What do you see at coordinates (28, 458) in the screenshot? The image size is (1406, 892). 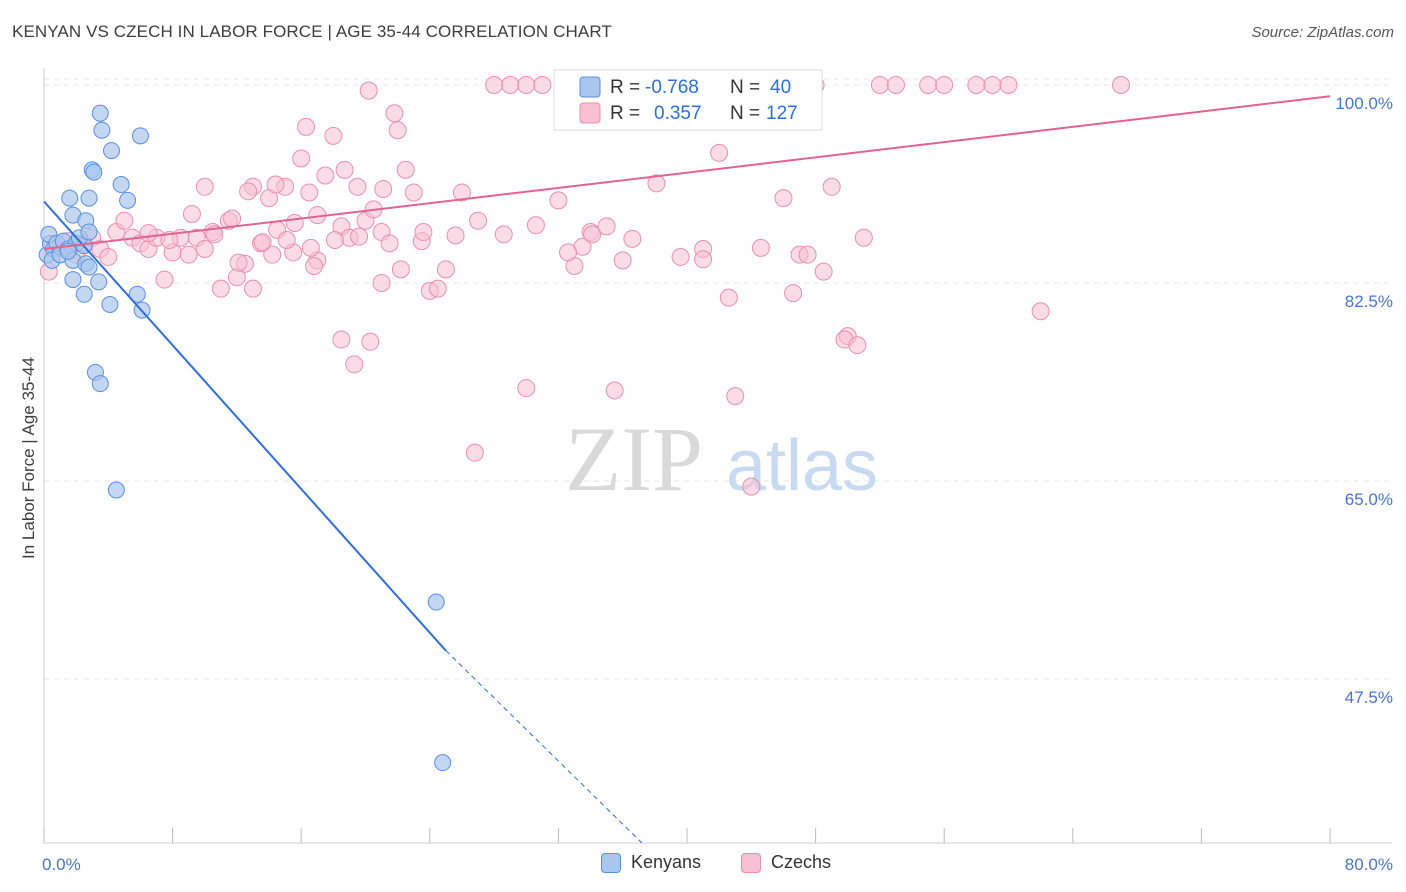 I see `y-axis-label: In Labor Force | Age 35-44` at bounding box center [28, 458].